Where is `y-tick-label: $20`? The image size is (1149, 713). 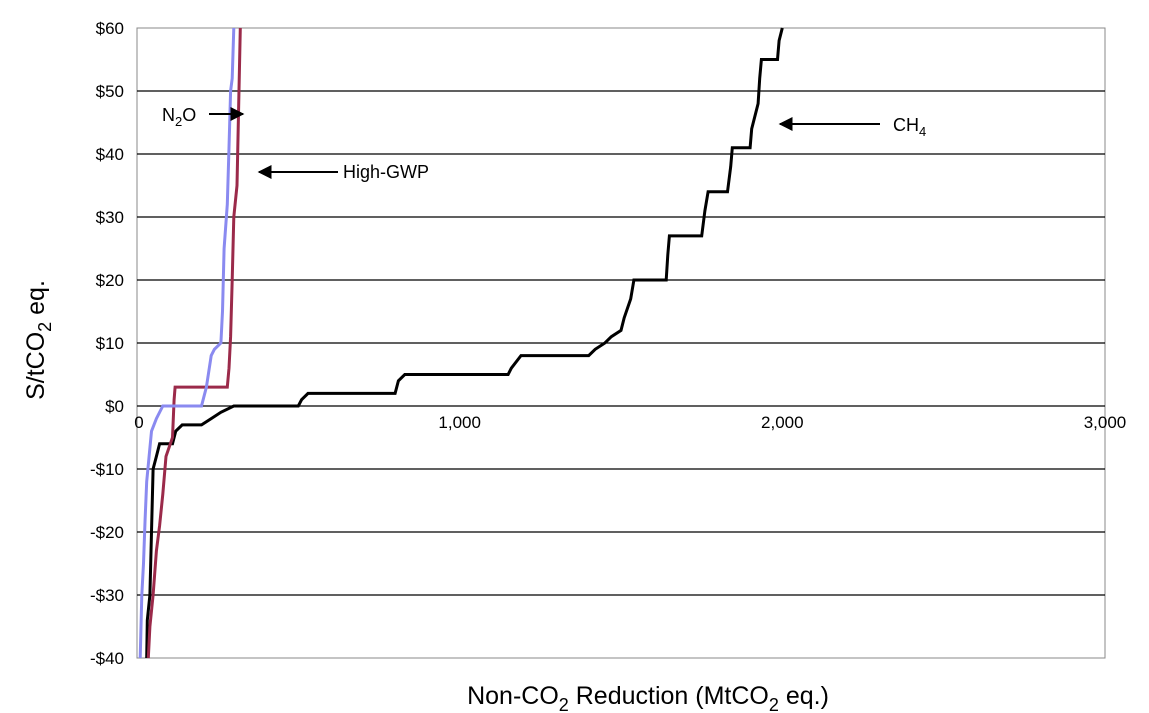 y-tick-label: $20 is located at coordinates (110, 280).